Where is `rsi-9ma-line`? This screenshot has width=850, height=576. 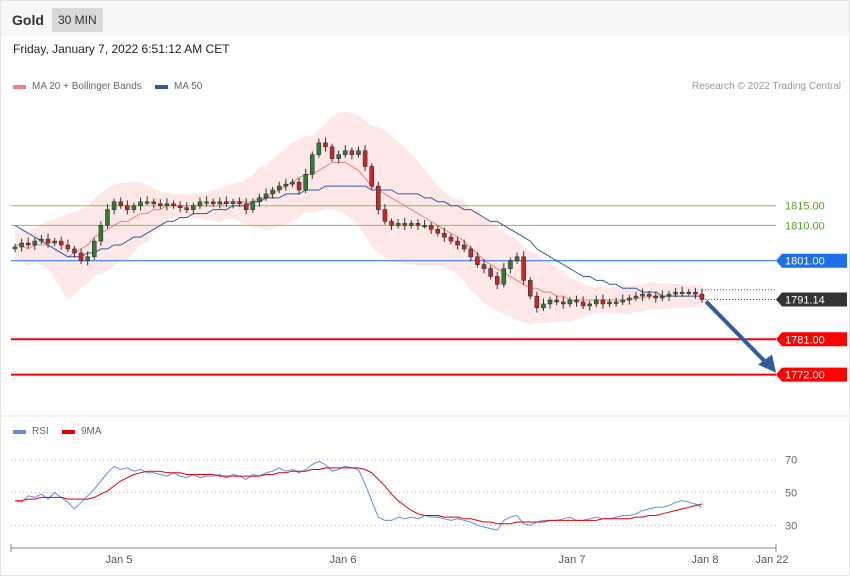
rsi-9ma-line is located at coordinates (359, 496).